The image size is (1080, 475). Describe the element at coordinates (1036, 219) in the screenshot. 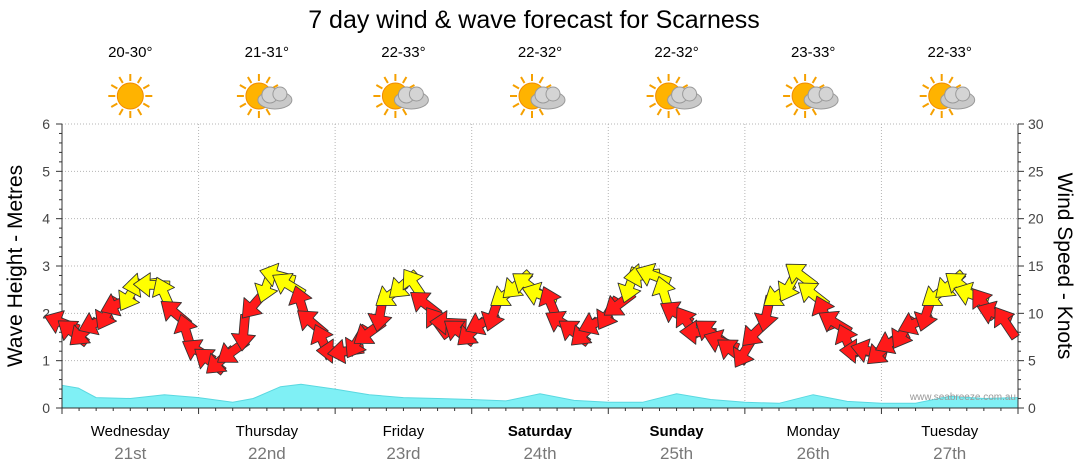

I see `y-right-tick-label: 20` at that location.